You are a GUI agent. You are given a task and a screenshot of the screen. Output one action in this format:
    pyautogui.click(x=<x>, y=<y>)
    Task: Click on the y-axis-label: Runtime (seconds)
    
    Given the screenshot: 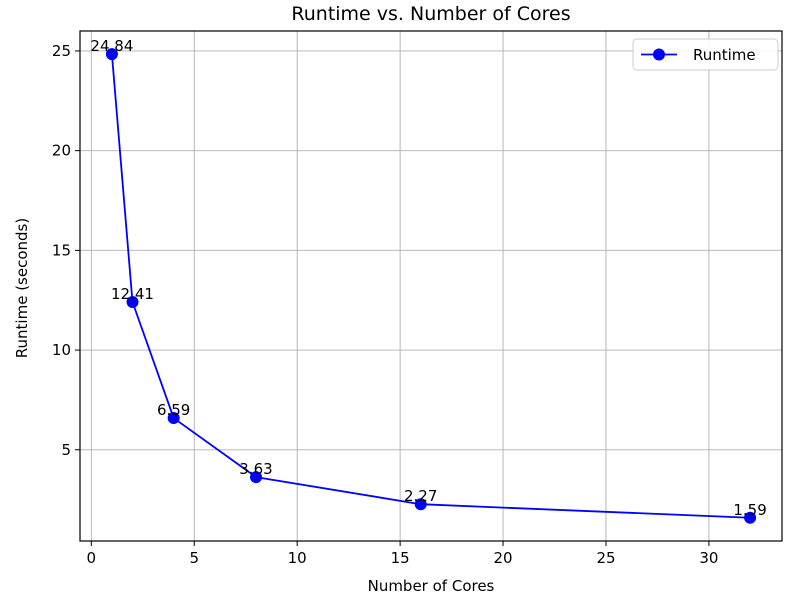 What is the action you would take?
    pyautogui.click(x=22, y=288)
    